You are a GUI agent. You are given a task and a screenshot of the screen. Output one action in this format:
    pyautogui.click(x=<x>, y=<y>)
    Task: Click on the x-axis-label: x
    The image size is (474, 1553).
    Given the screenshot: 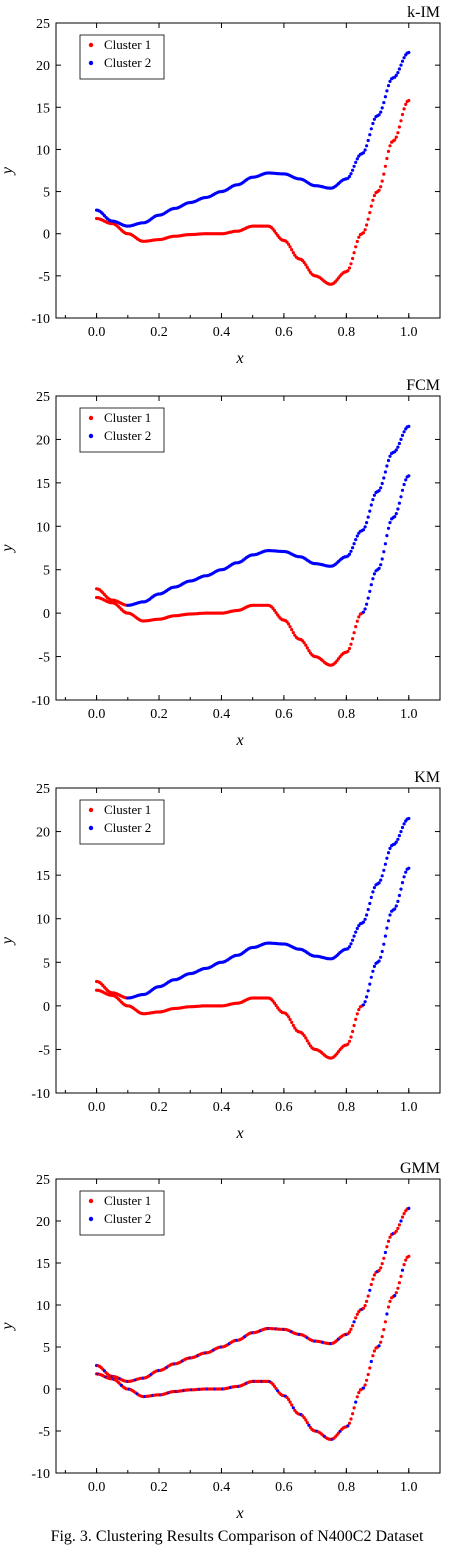 What is the action you would take?
    pyautogui.click(x=239, y=1513)
    